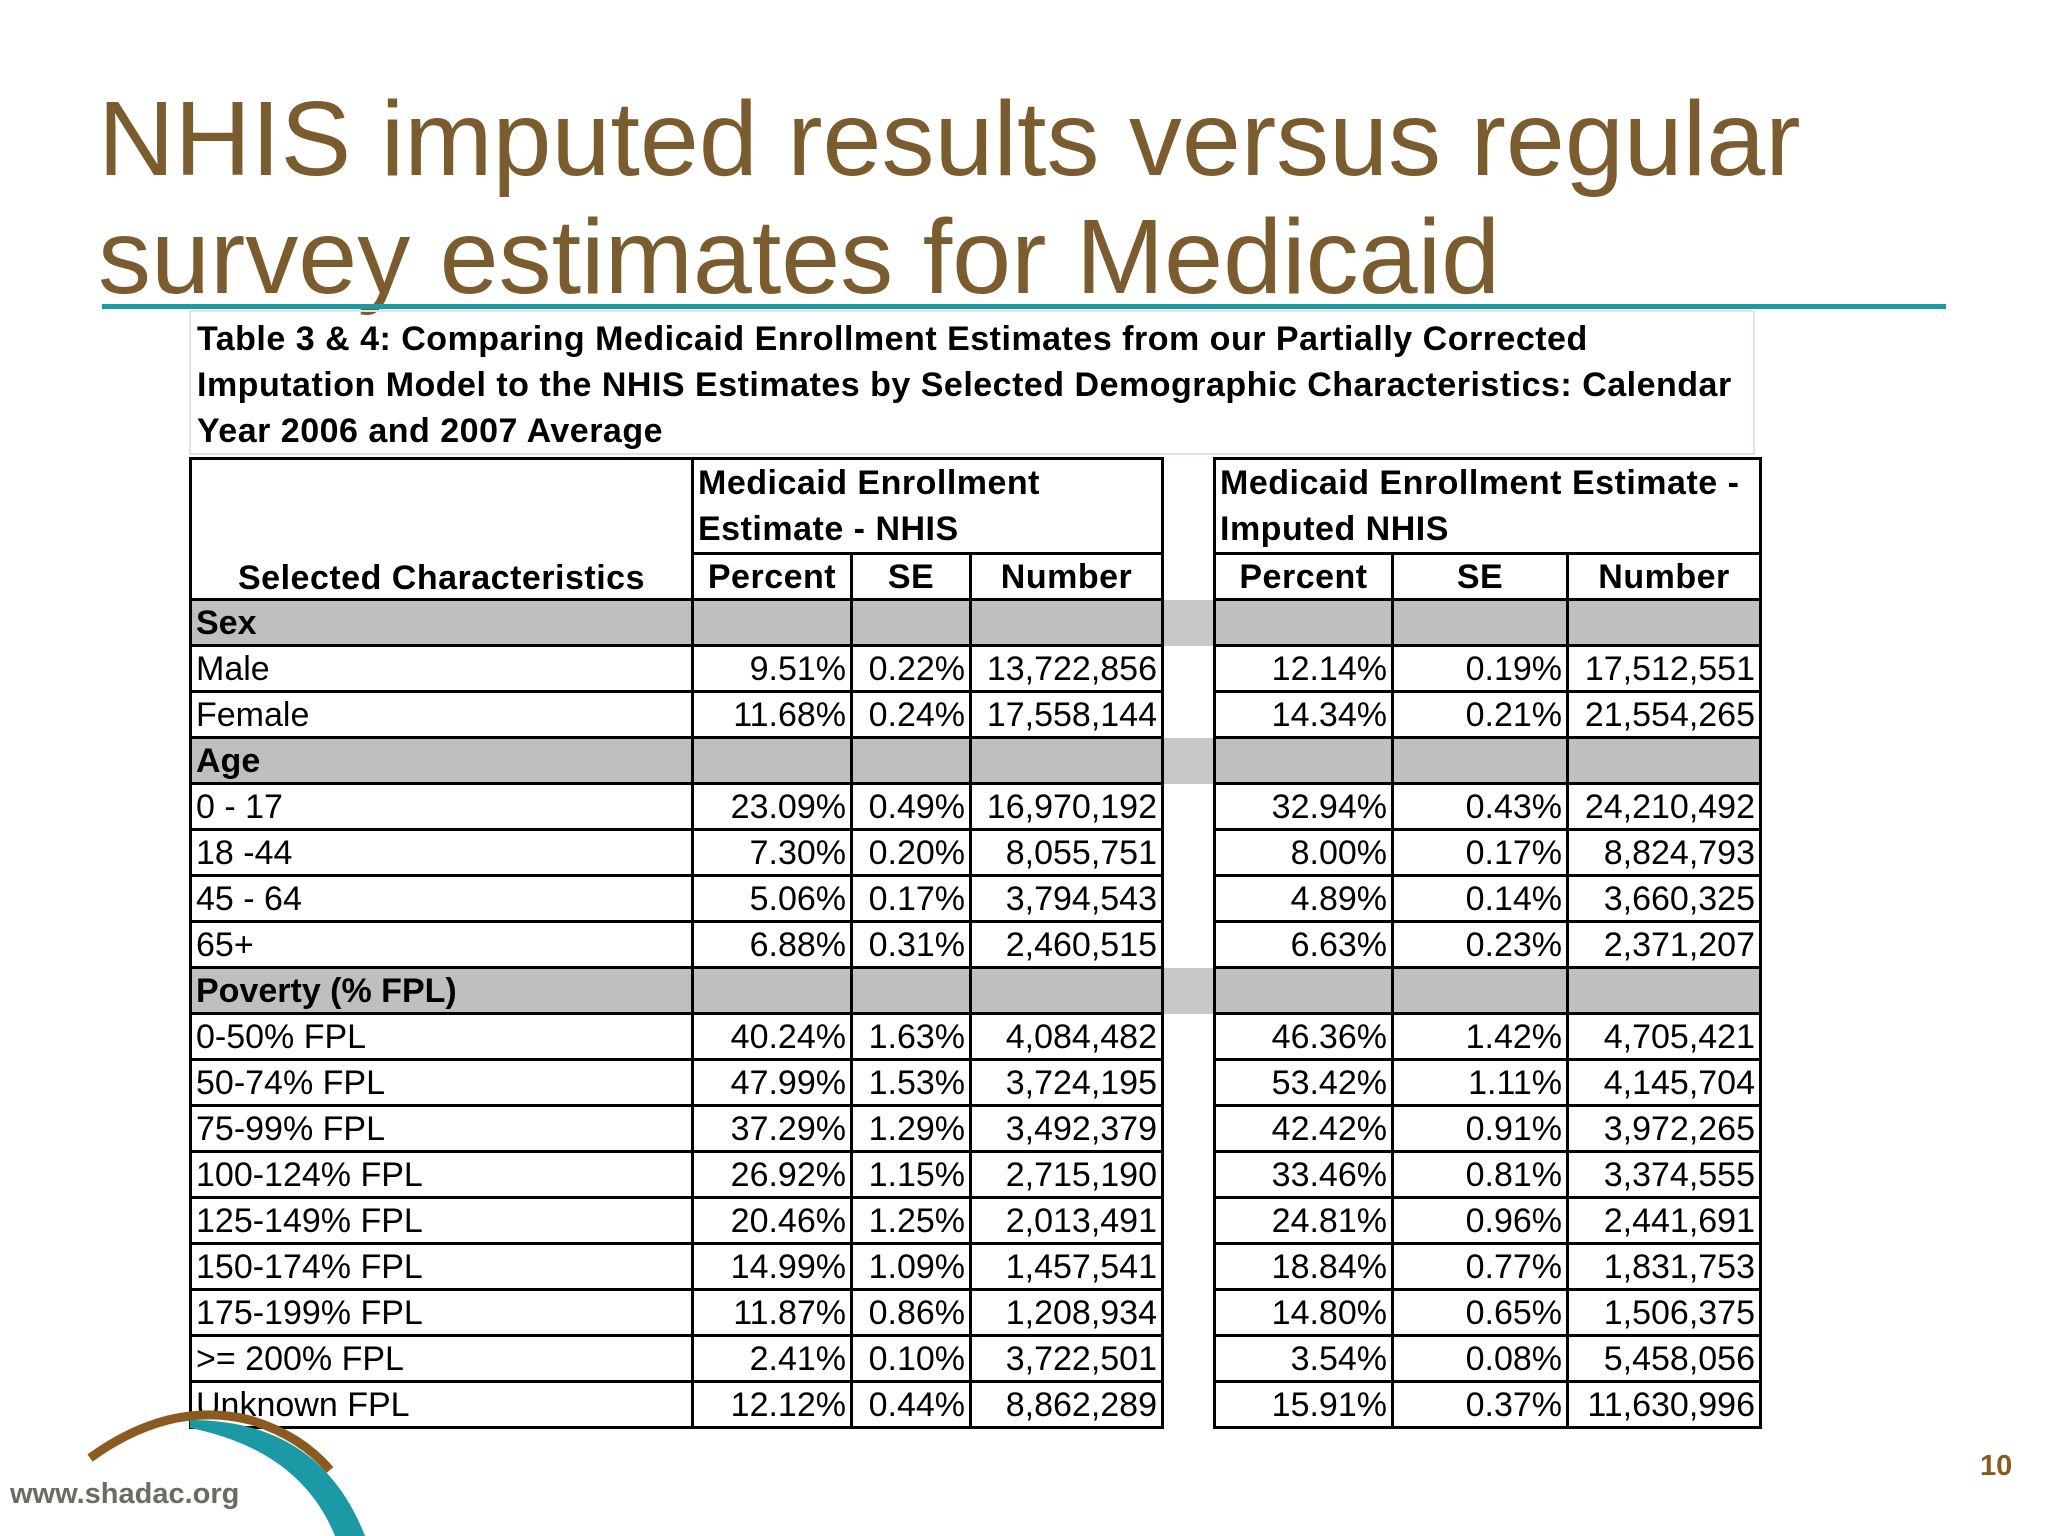 This screenshot has width=2048, height=1536. Describe the element at coordinates (975, 990) in the screenshot. I see `section-row: Poverty (% FPL)` at that location.